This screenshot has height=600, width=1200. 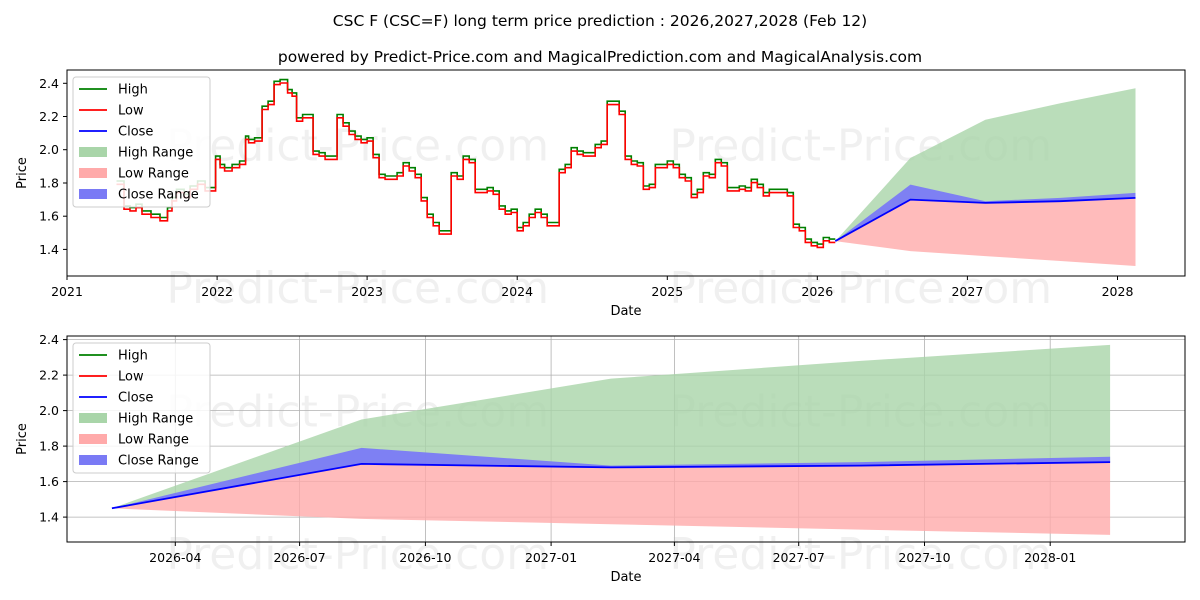 What do you see at coordinates (67, 291) in the screenshot?
I see `x-tick-label: 2021` at bounding box center [67, 291].